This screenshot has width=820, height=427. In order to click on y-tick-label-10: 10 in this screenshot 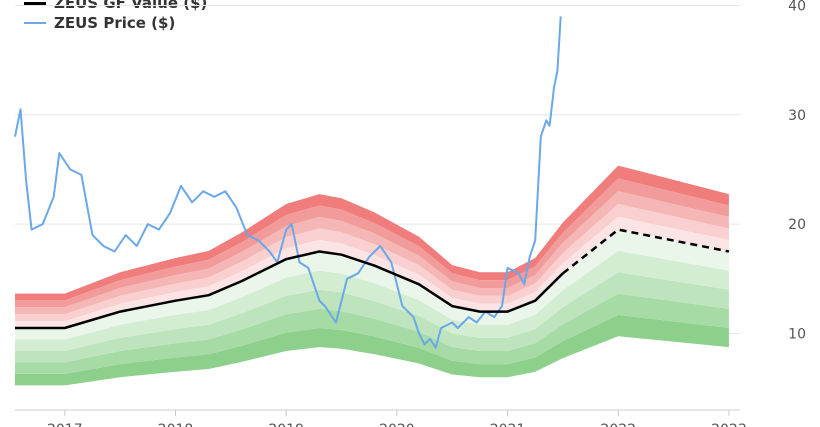, I will do `click(797, 334)`.